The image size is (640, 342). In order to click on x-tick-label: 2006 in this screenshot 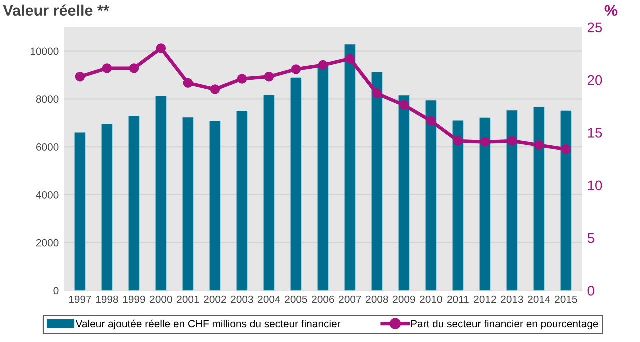, I will do `click(323, 300)`.